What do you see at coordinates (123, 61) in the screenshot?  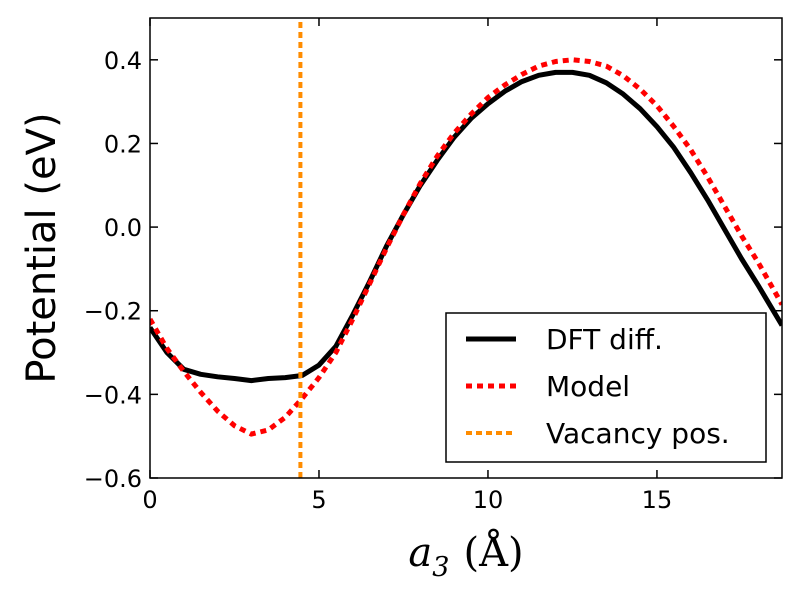 I see `y-tick-label: 0.4` at bounding box center [123, 61].